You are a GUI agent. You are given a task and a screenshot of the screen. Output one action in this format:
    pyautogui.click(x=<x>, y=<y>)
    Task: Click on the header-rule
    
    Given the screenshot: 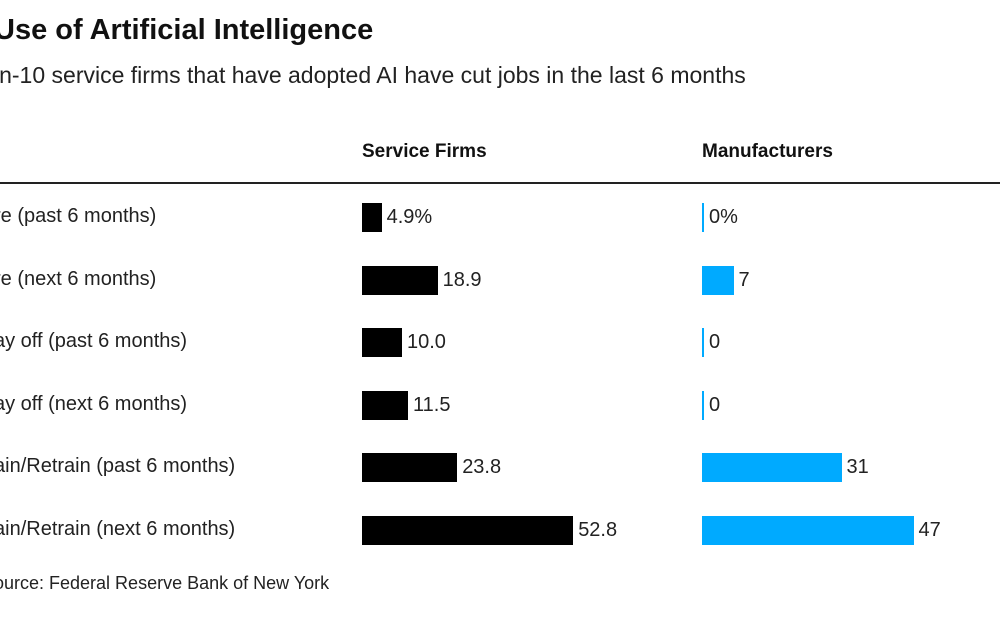 What is the action you would take?
    pyautogui.click(x=500, y=183)
    